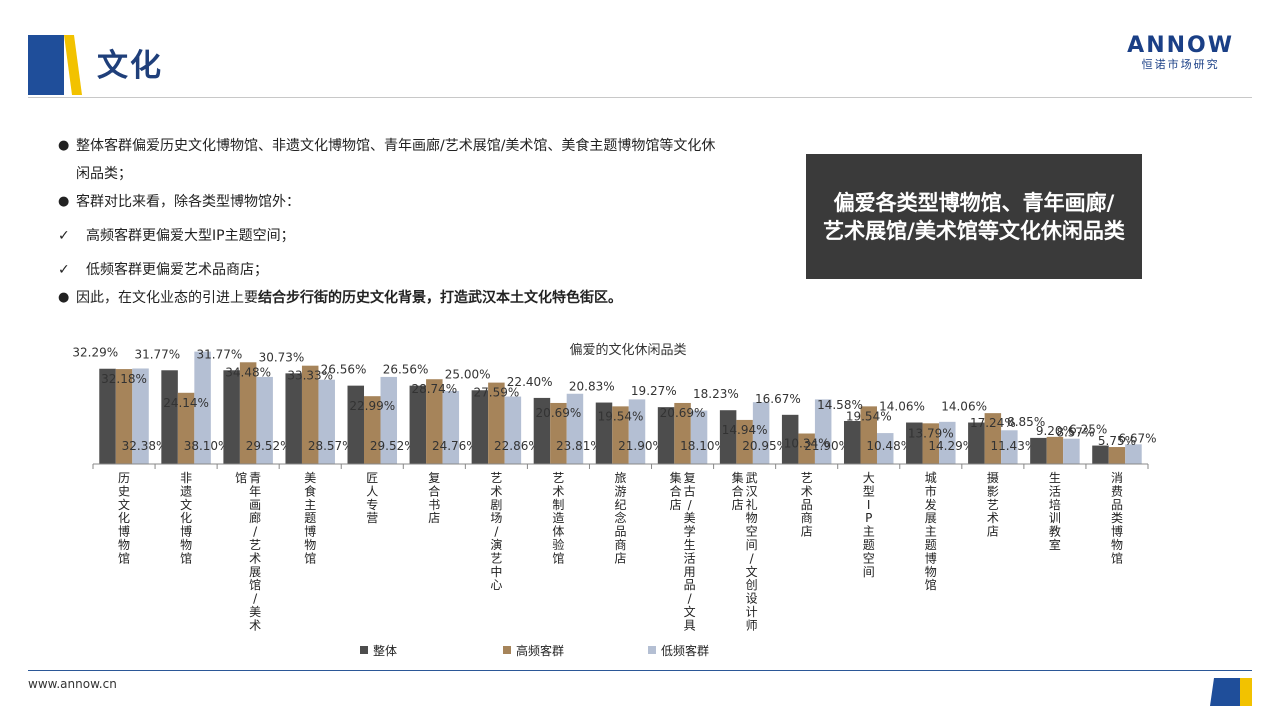 This screenshot has height=720, width=1280. What do you see at coordinates (496, 393) in the screenshot?
I see `data-label: 27.59%` at bounding box center [496, 393].